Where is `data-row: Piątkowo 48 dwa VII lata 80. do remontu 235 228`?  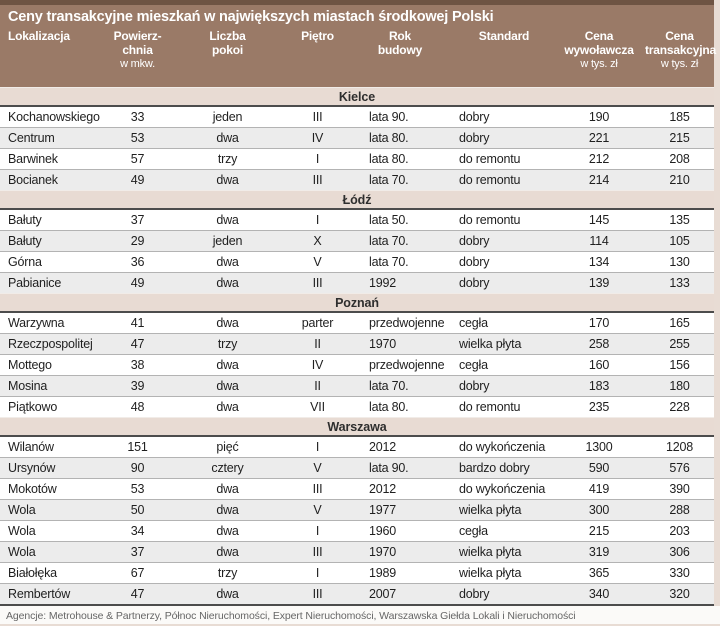 data-row: Piątkowo 48 dwa VII lata 80. do remontu 235 228 is located at coordinates (357, 407).